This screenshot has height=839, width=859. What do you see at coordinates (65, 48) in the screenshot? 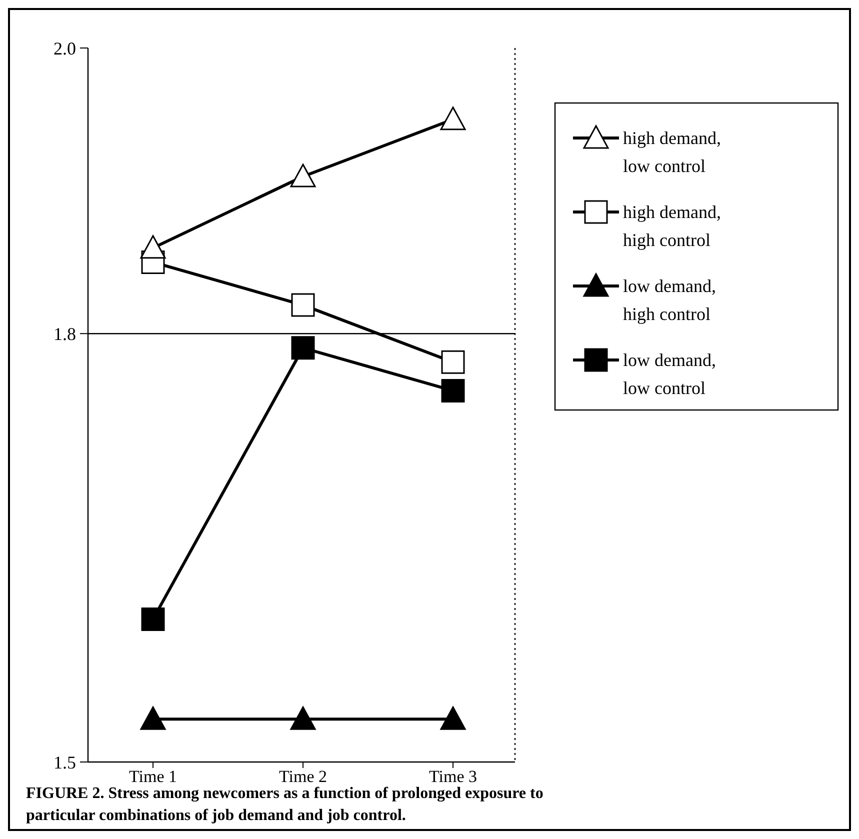
I see `y-tick-label: 2.0` at bounding box center [65, 48].